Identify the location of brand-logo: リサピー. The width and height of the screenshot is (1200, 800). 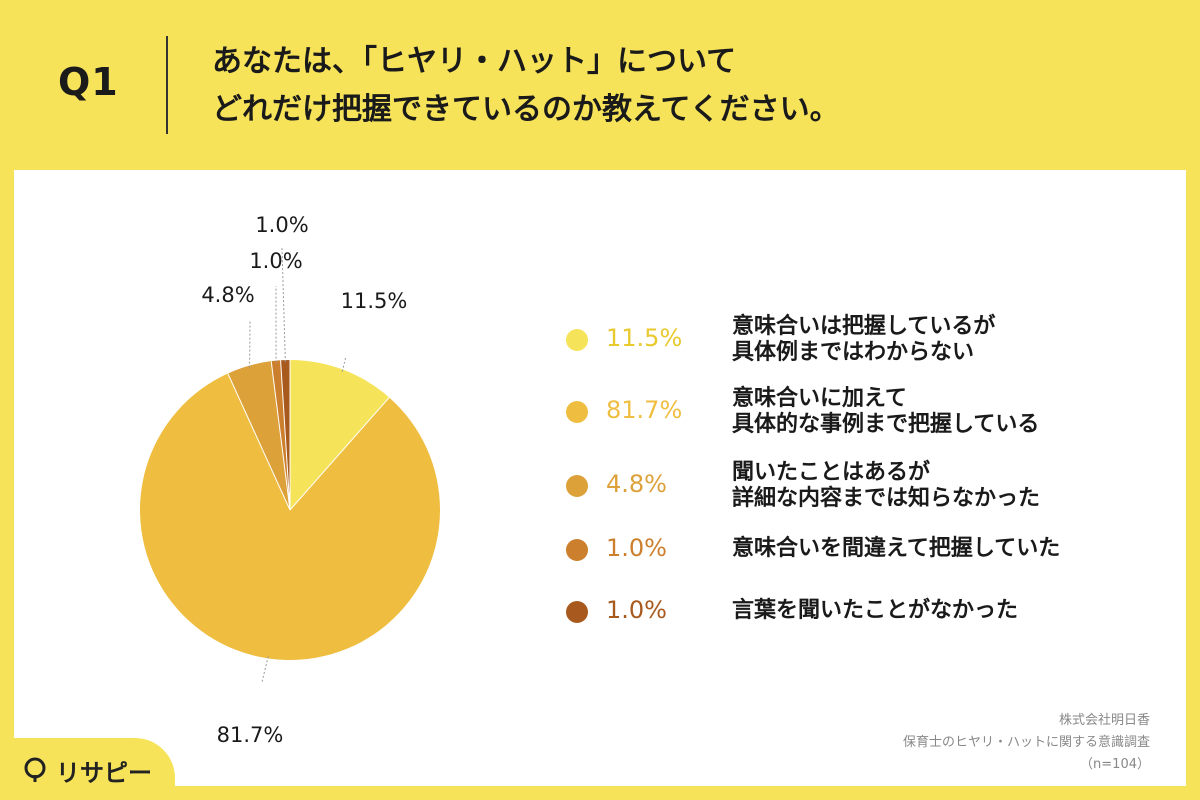
(87, 770).